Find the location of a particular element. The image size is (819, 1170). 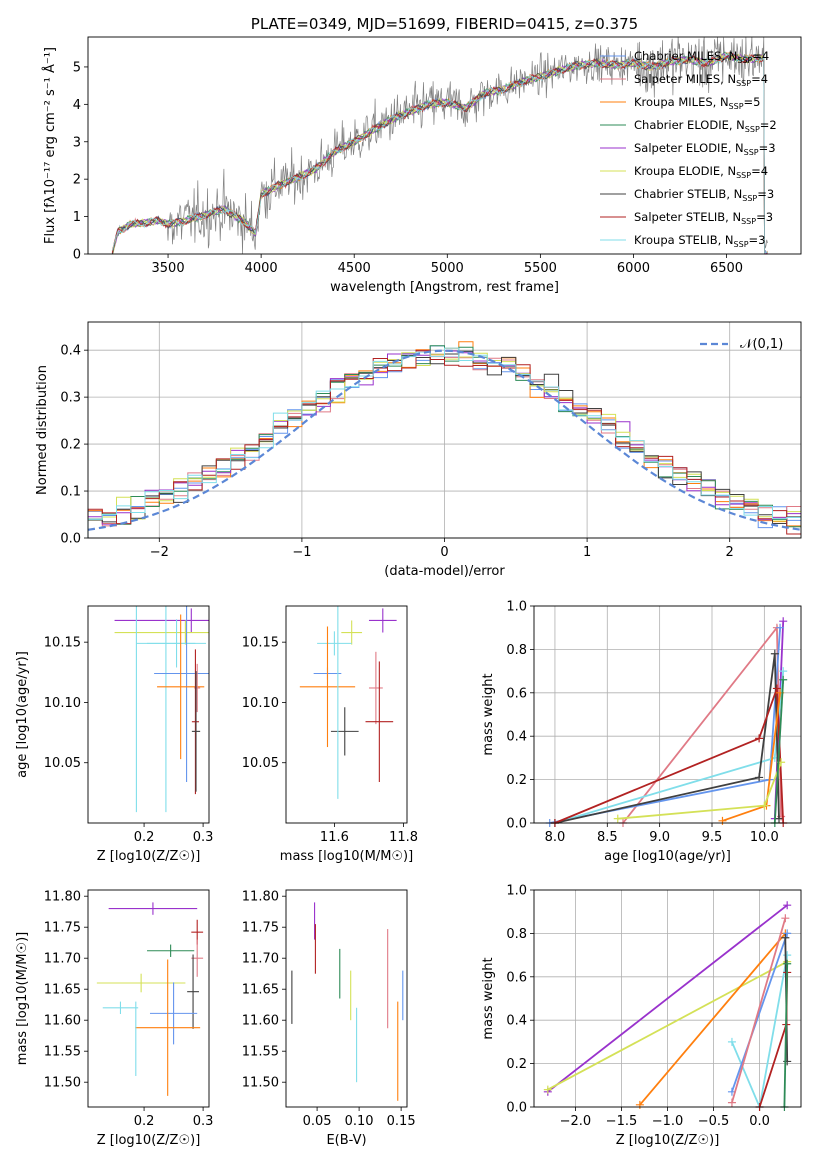

legend-entry-0: Chabrier MILES, NSSP=4 is located at coordinates (701, 57).